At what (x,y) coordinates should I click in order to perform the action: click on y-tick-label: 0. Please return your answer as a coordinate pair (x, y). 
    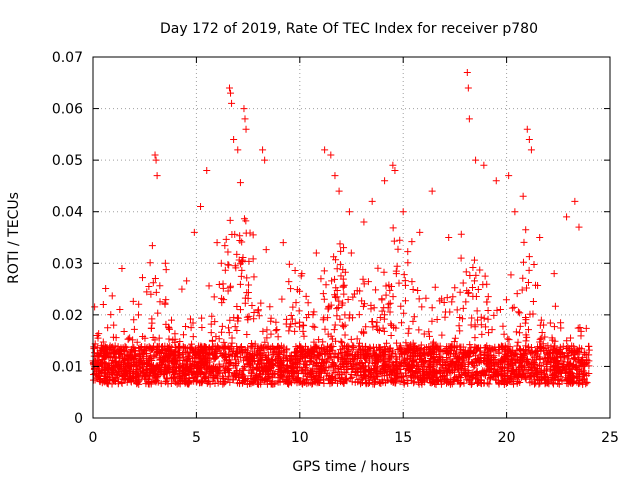
    Looking at the image, I should click on (78, 419).